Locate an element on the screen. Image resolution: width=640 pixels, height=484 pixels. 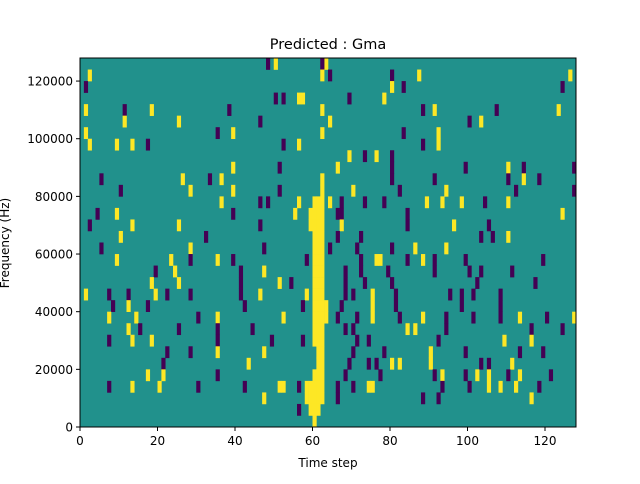
y-tick-label: 40000 is located at coordinates (54, 312).